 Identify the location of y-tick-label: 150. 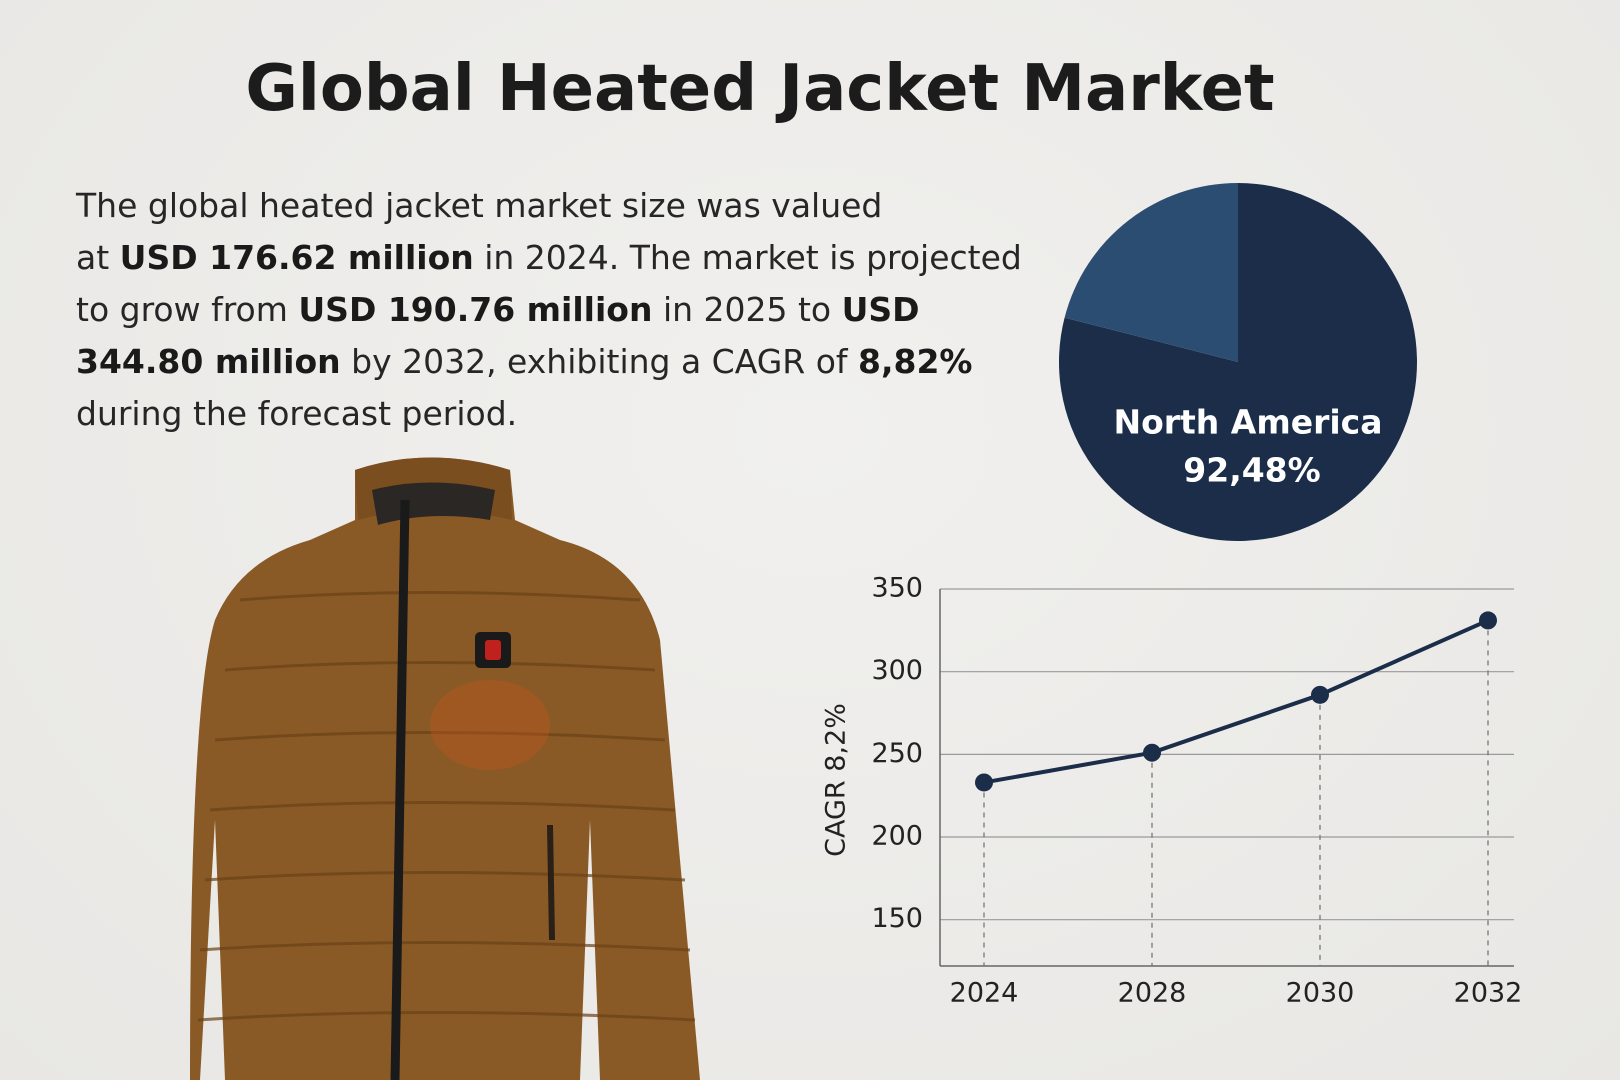
(897, 918).